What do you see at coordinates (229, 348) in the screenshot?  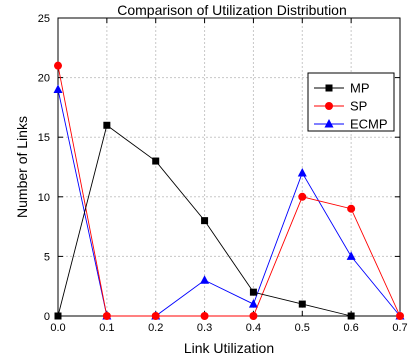 I see `x-axis-label: Link Utilization` at bounding box center [229, 348].